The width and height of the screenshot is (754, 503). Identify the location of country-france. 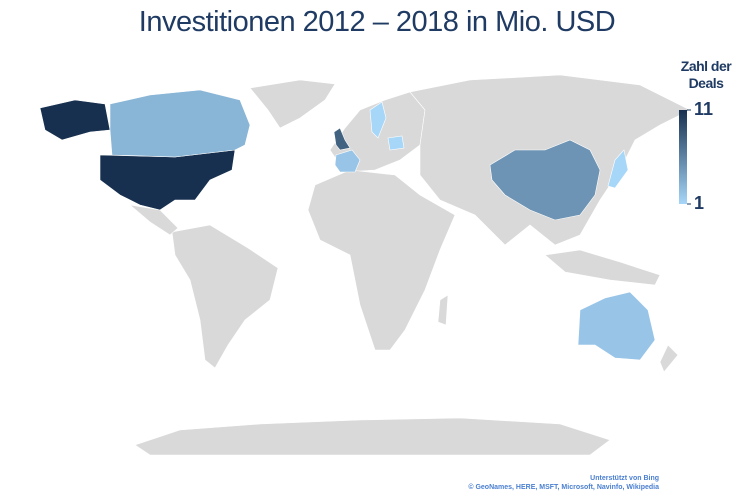
(347, 161).